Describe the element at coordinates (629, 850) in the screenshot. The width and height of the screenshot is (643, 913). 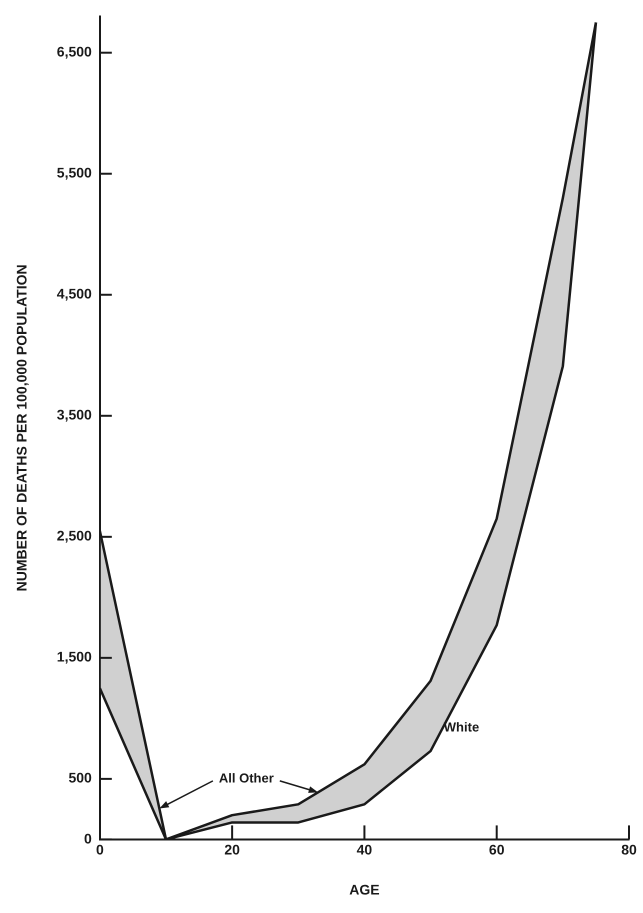
I see `x-tick-label: 80` at that location.